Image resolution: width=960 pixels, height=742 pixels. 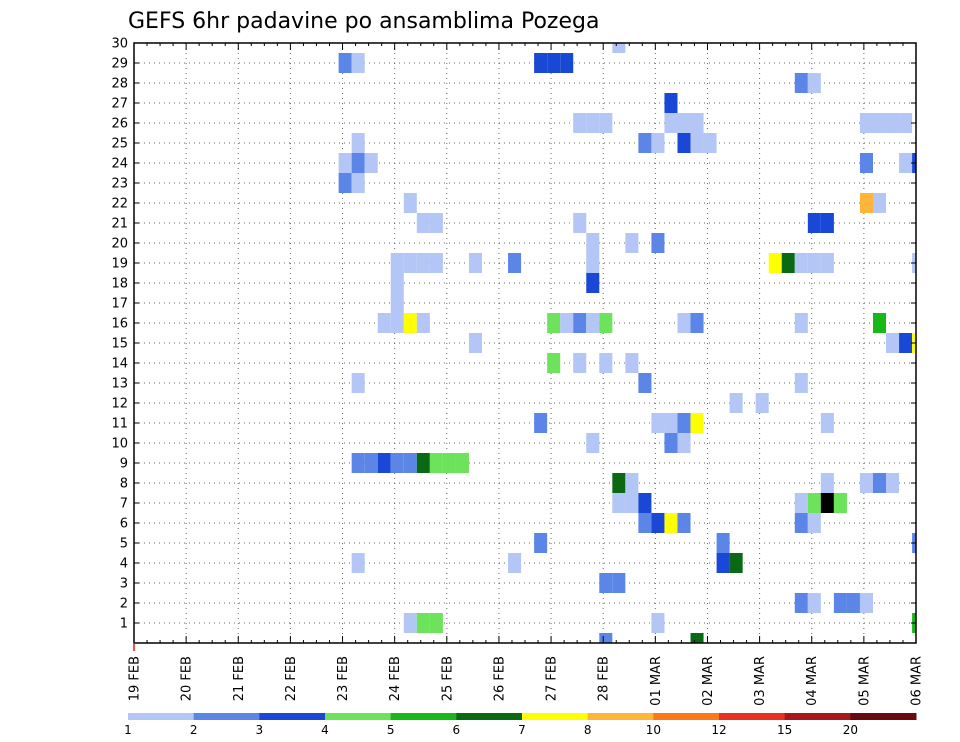 I want to click on y-tick-label: 3, so click(x=124, y=584).